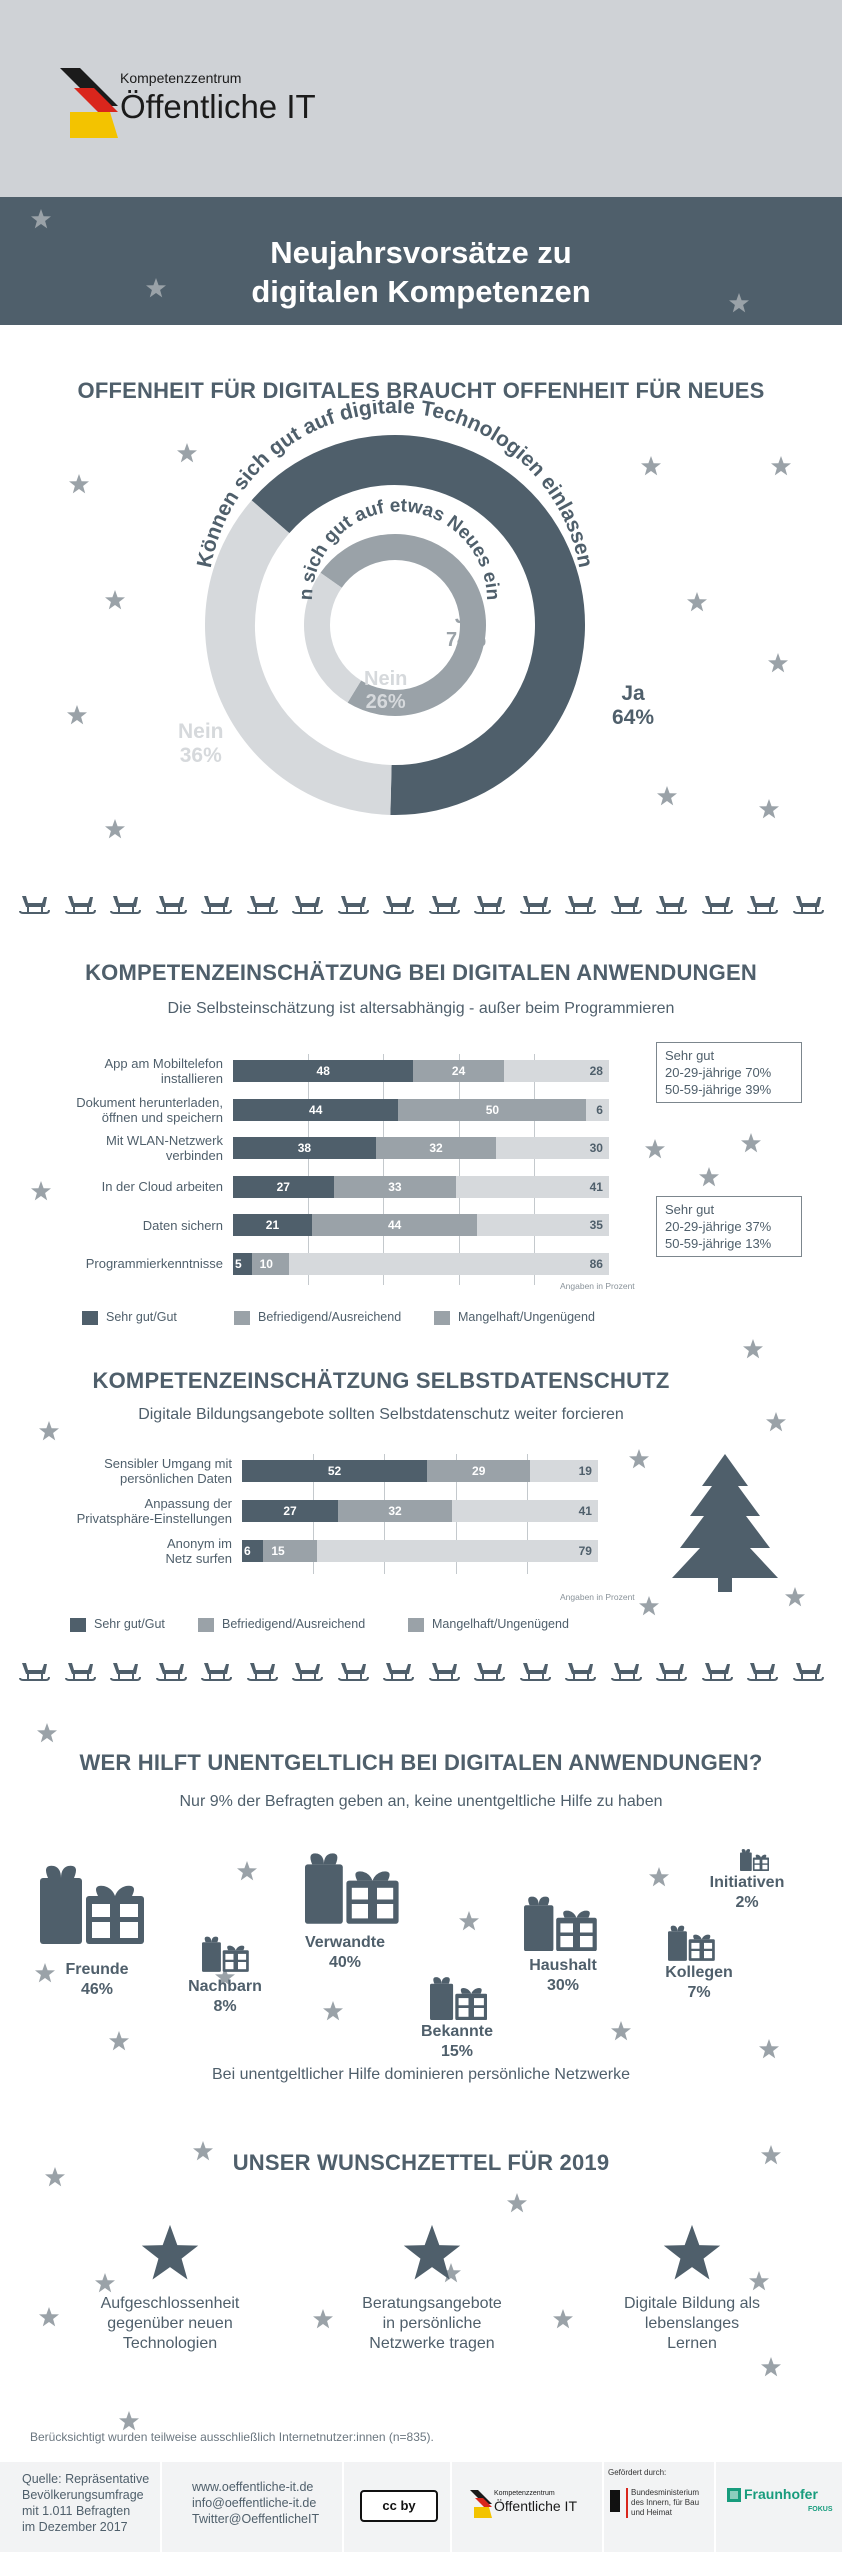  I want to click on outer-yes-value: 64%, so click(633, 717).